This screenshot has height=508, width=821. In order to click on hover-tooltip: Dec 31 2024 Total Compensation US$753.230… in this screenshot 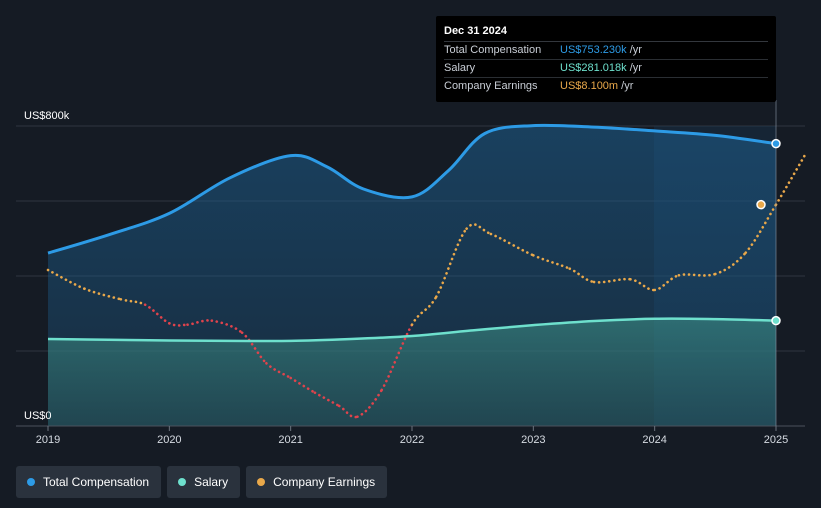, I will do `click(606, 59)`.